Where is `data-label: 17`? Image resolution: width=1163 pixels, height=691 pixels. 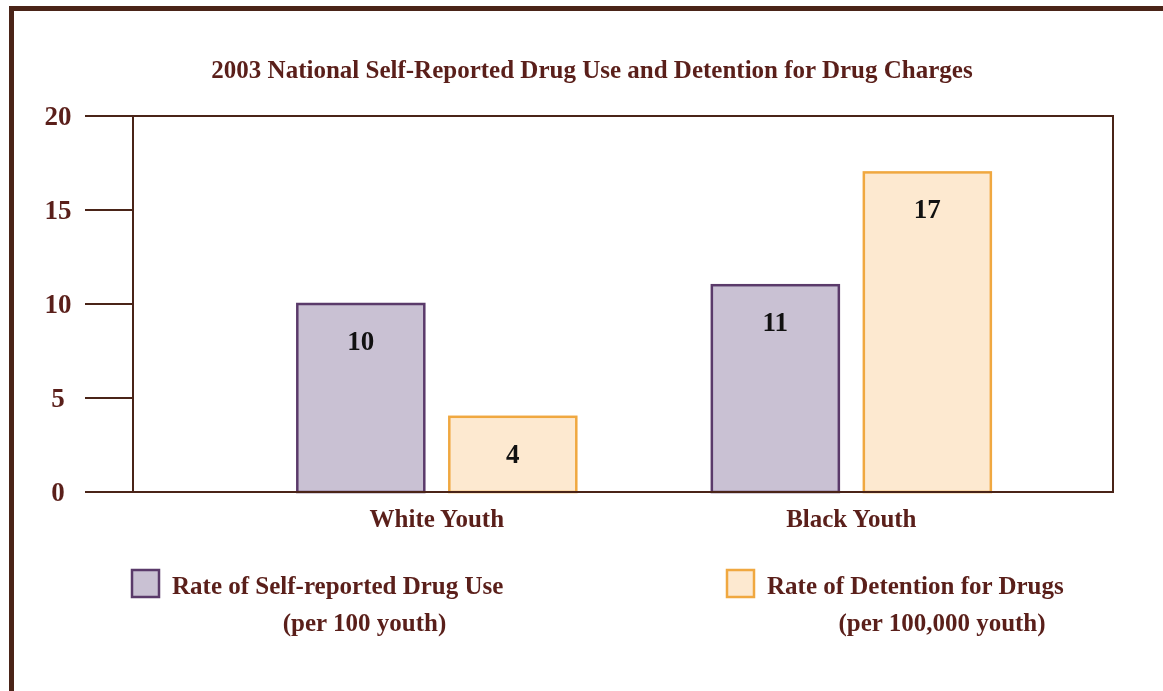
data-label: 17 is located at coordinates (927, 209).